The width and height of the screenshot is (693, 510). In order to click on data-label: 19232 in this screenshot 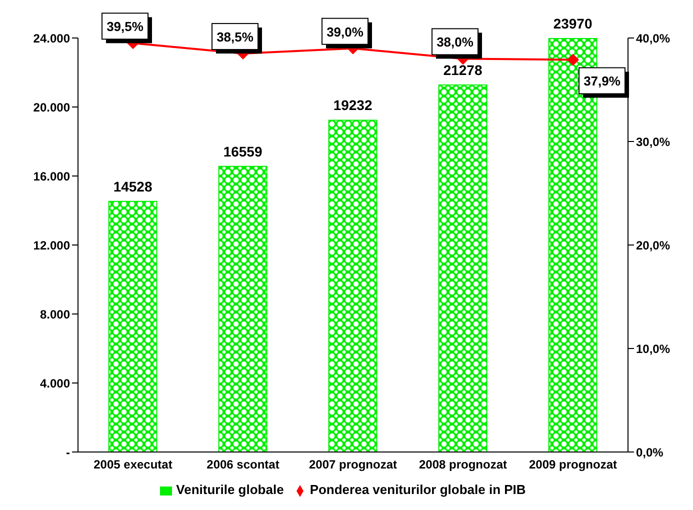, I will do `click(352, 105)`.